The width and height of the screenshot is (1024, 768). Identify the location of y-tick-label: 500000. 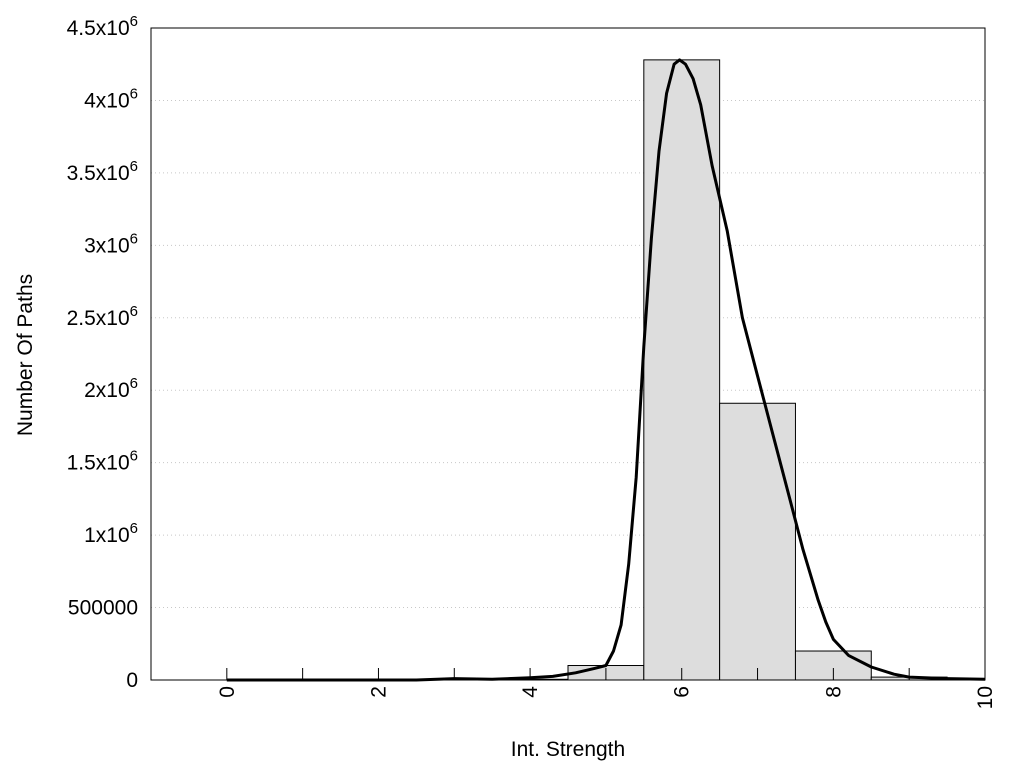
(103, 608).